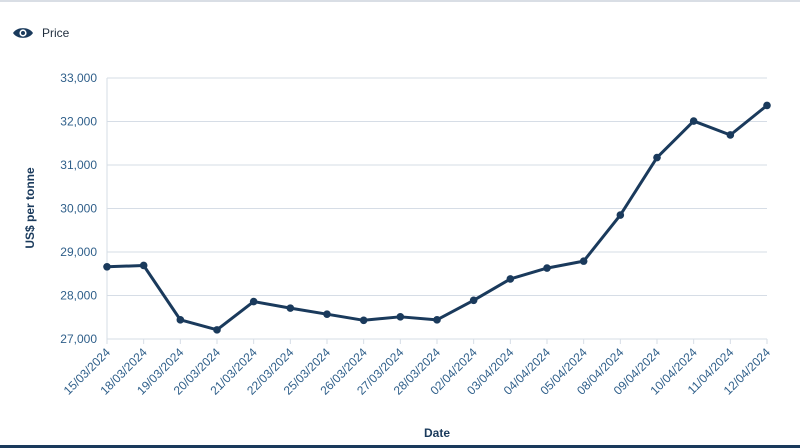  I want to click on y-tick-label: 30,000, so click(78, 209).